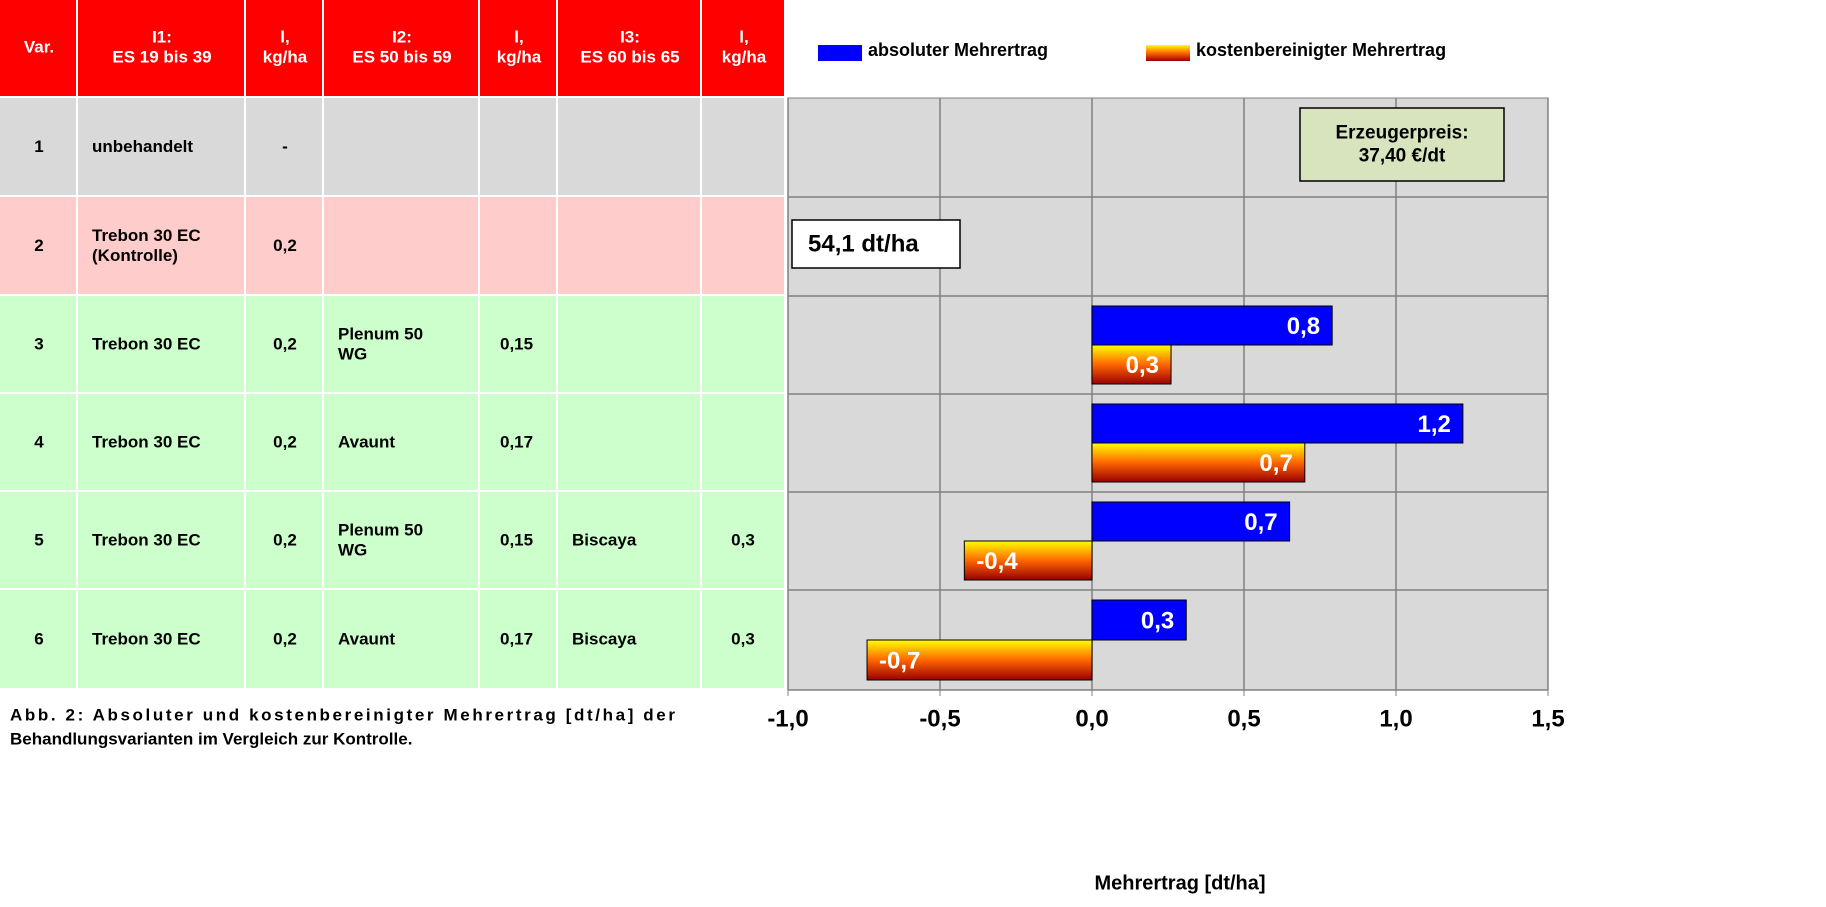  Describe the element at coordinates (899, 660) in the screenshot. I see `value-label: -0,7` at that location.